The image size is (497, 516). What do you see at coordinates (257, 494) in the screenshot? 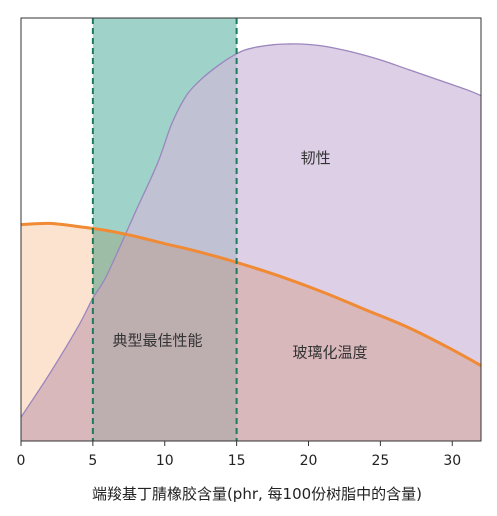
I see `x-axis-label: 端羧基丁腈橡胶含量(phr, 每100份树脂中的含量)` at bounding box center [257, 494].